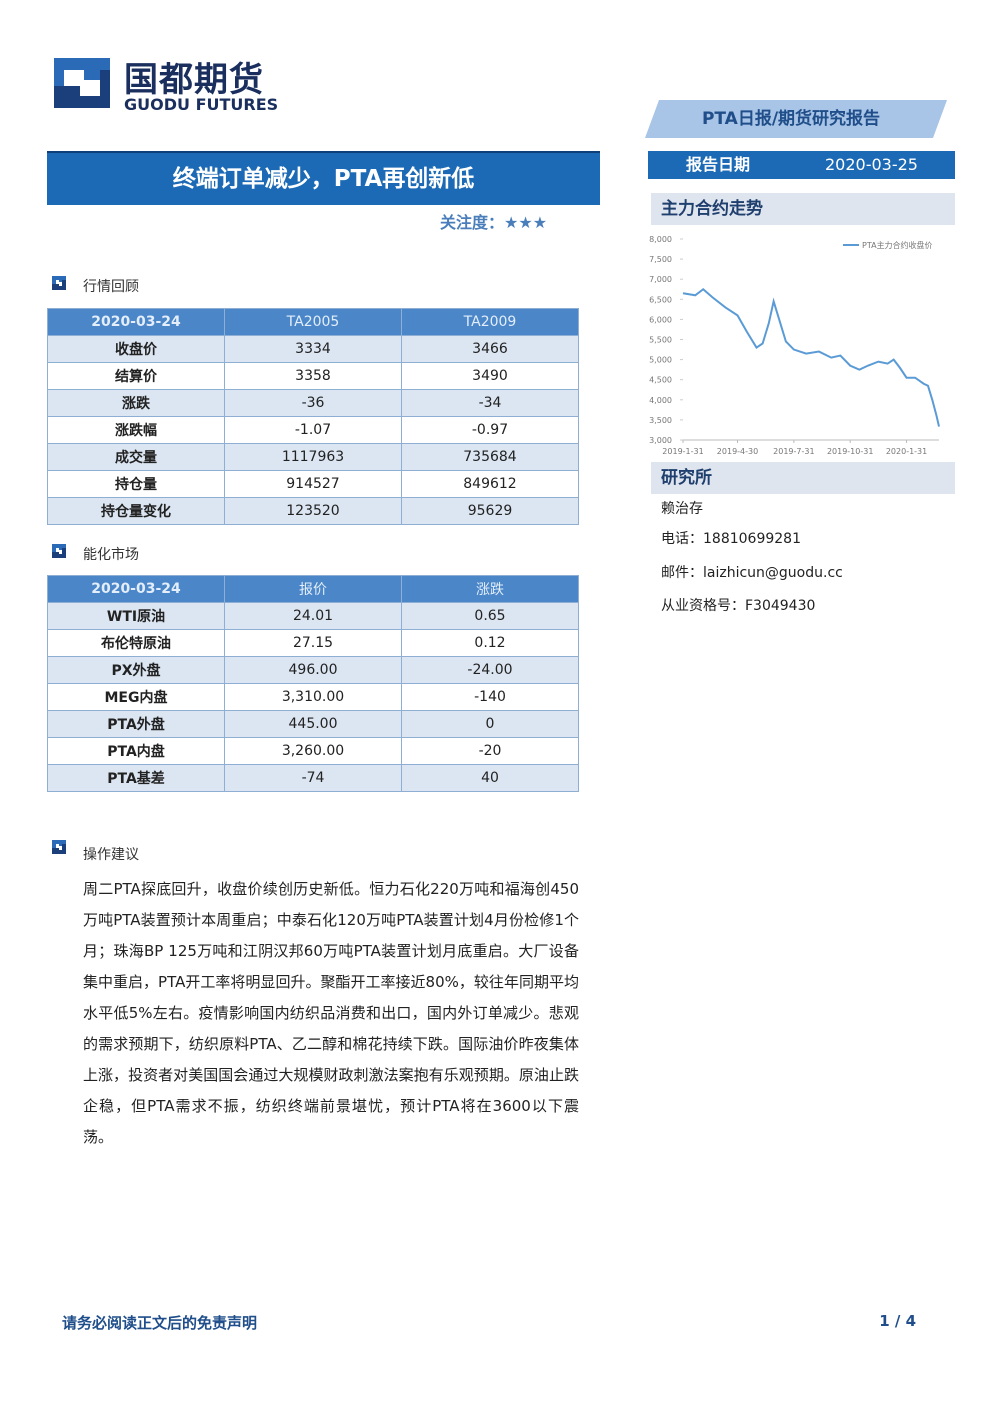 The width and height of the screenshot is (992, 1403). I want to click on table-cell: 27.15, so click(313, 643).